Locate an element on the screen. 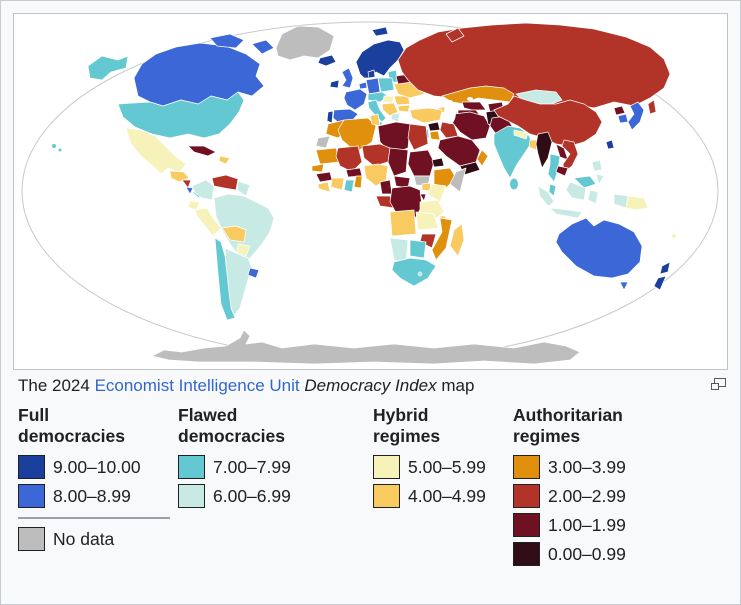 This screenshot has height=605, width=741. legend-group-hybrid-regimes: Hybrid regimes 5.00–5.99 4.00–4.99 is located at coordinates (443, 488).